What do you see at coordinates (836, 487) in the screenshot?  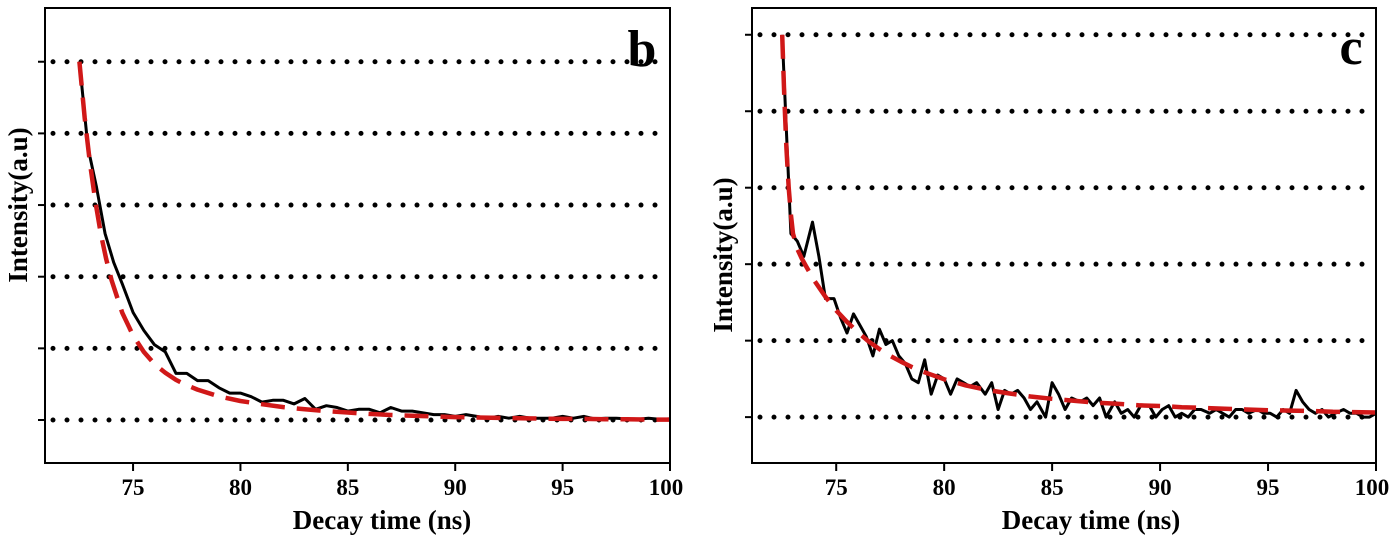 I see `panel-c-x-tick-label-0: 75` at bounding box center [836, 487].